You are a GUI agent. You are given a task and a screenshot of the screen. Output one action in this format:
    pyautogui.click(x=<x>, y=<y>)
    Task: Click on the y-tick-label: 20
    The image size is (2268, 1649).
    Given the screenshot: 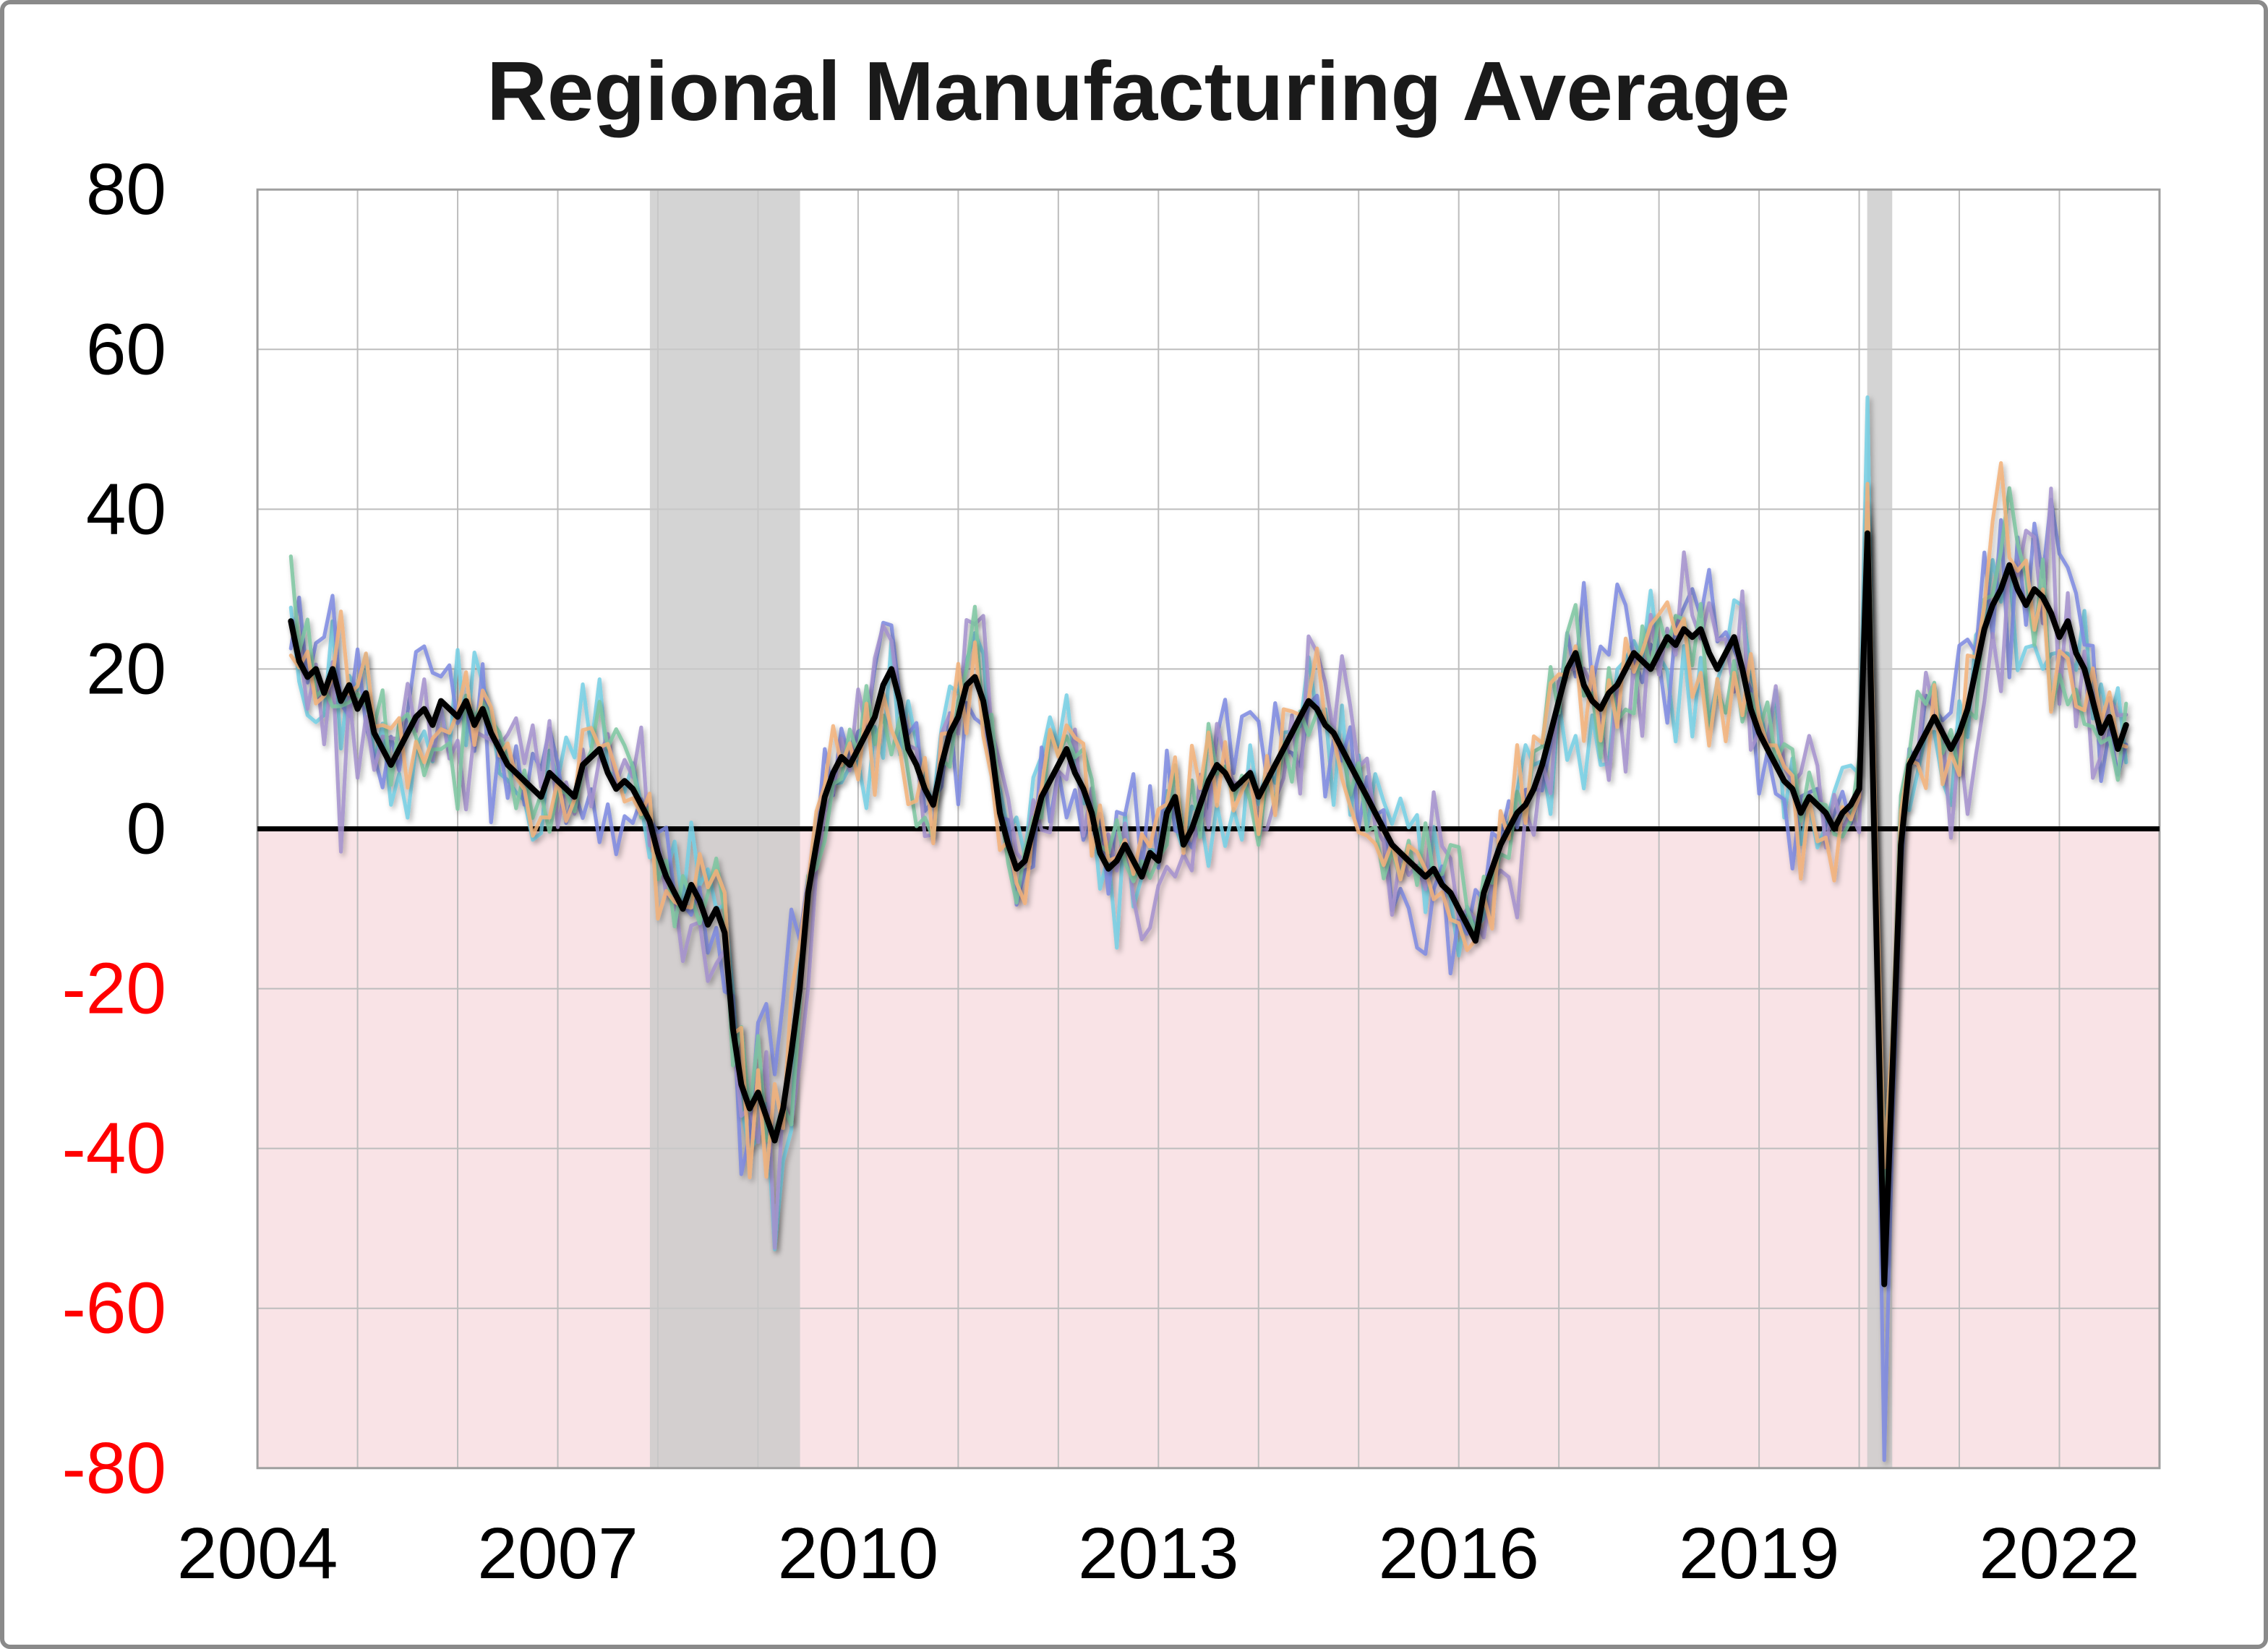 What is the action you would take?
    pyautogui.click(x=126, y=668)
    